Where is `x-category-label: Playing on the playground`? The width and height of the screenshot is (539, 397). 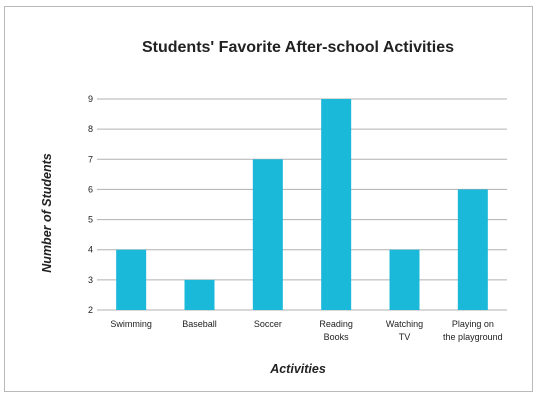
x-category-label: Playing on the playground is located at coordinates (473, 330).